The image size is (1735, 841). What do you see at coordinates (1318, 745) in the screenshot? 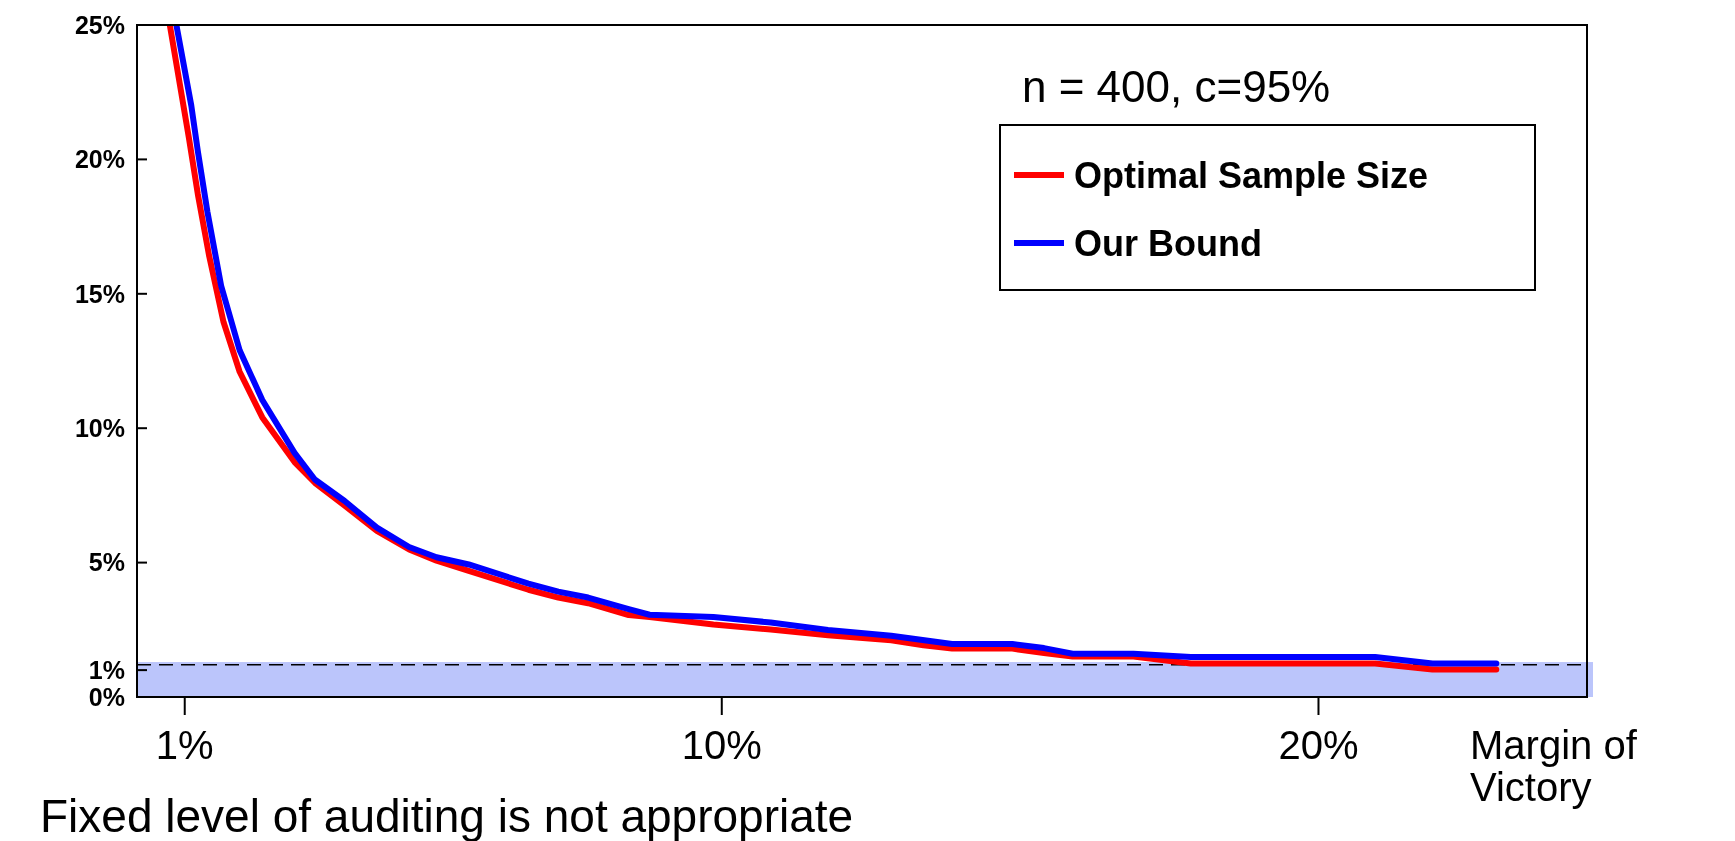
I see `x-tick-label: 20%` at bounding box center [1318, 745].